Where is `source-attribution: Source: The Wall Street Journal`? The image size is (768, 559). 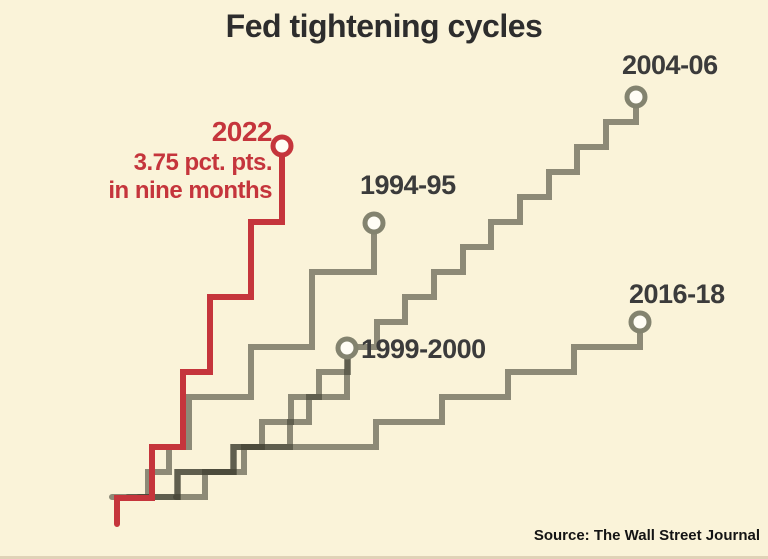 source-attribution: Source: The Wall Street Journal is located at coordinates (646, 535).